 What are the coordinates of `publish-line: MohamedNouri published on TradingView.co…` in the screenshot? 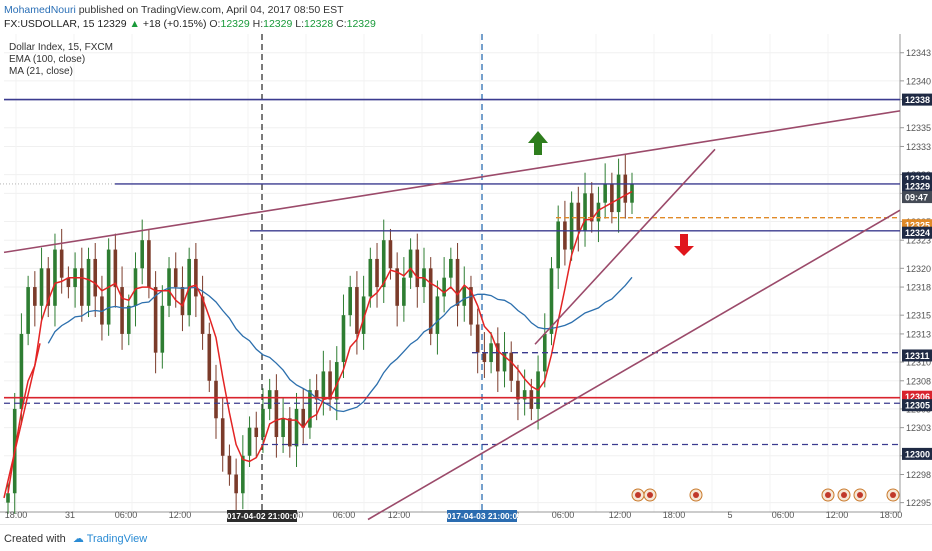 It's located at (174, 10).